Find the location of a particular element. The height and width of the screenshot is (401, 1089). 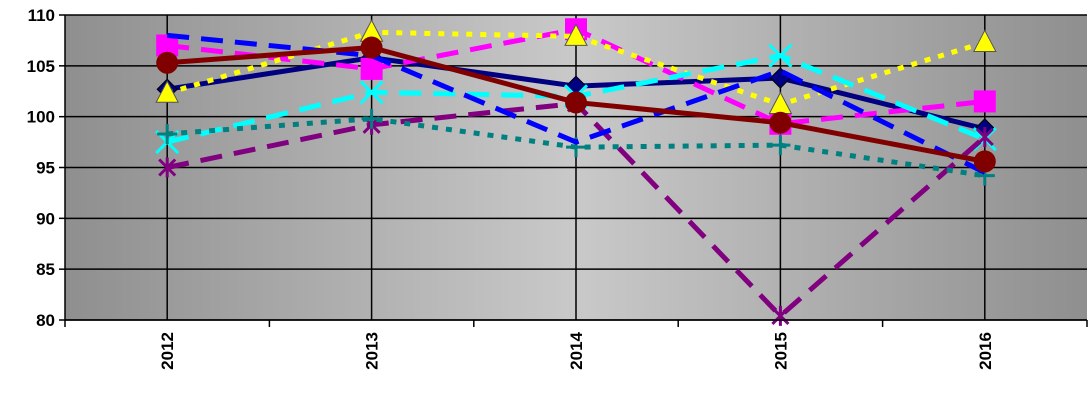

x-tick-label: 2016 is located at coordinates (985, 351).